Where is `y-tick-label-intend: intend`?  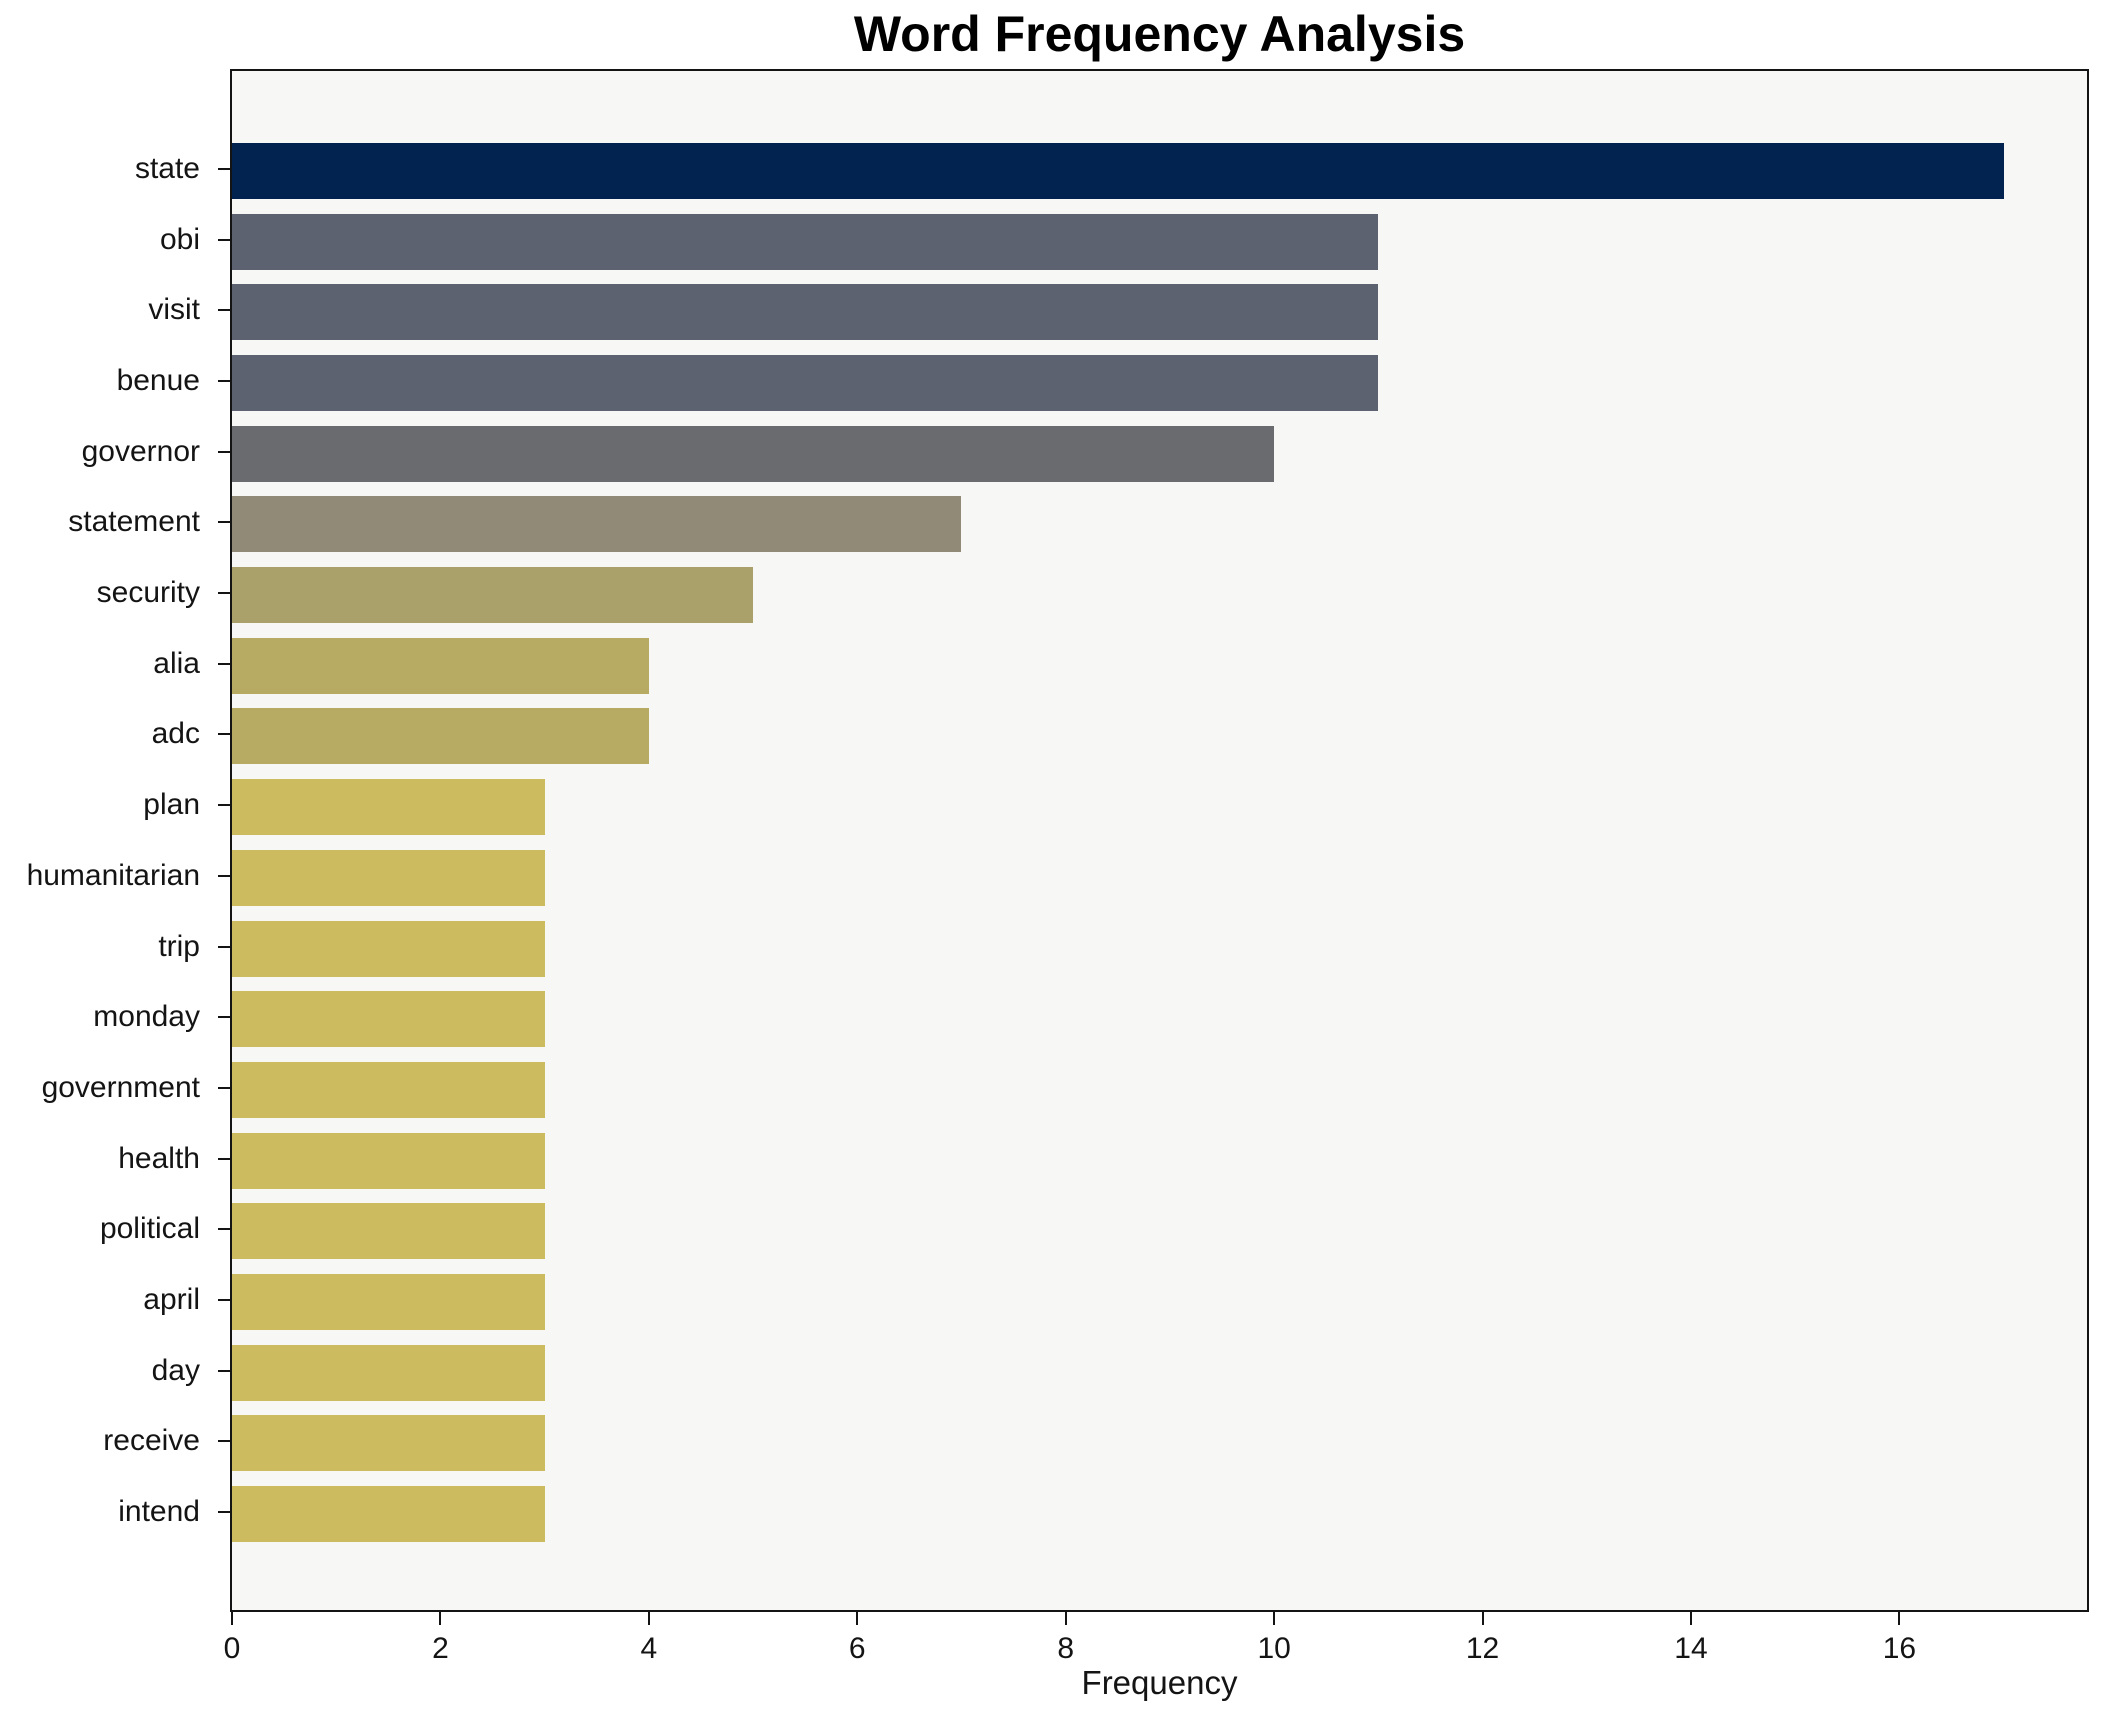
y-tick-label-intend: intend is located at coordinates (159, 1511).